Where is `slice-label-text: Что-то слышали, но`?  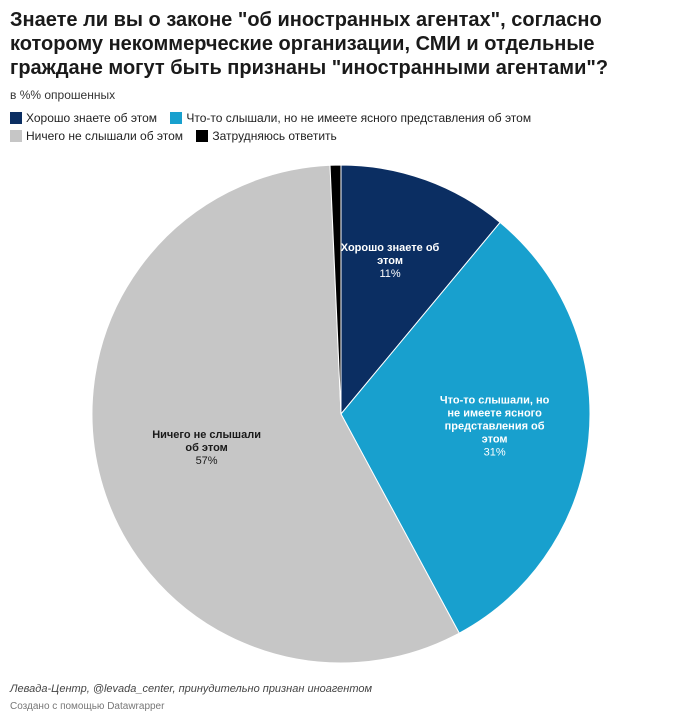 slice-label-text: Что-то слышали, но is located at coordinates (495, 400).